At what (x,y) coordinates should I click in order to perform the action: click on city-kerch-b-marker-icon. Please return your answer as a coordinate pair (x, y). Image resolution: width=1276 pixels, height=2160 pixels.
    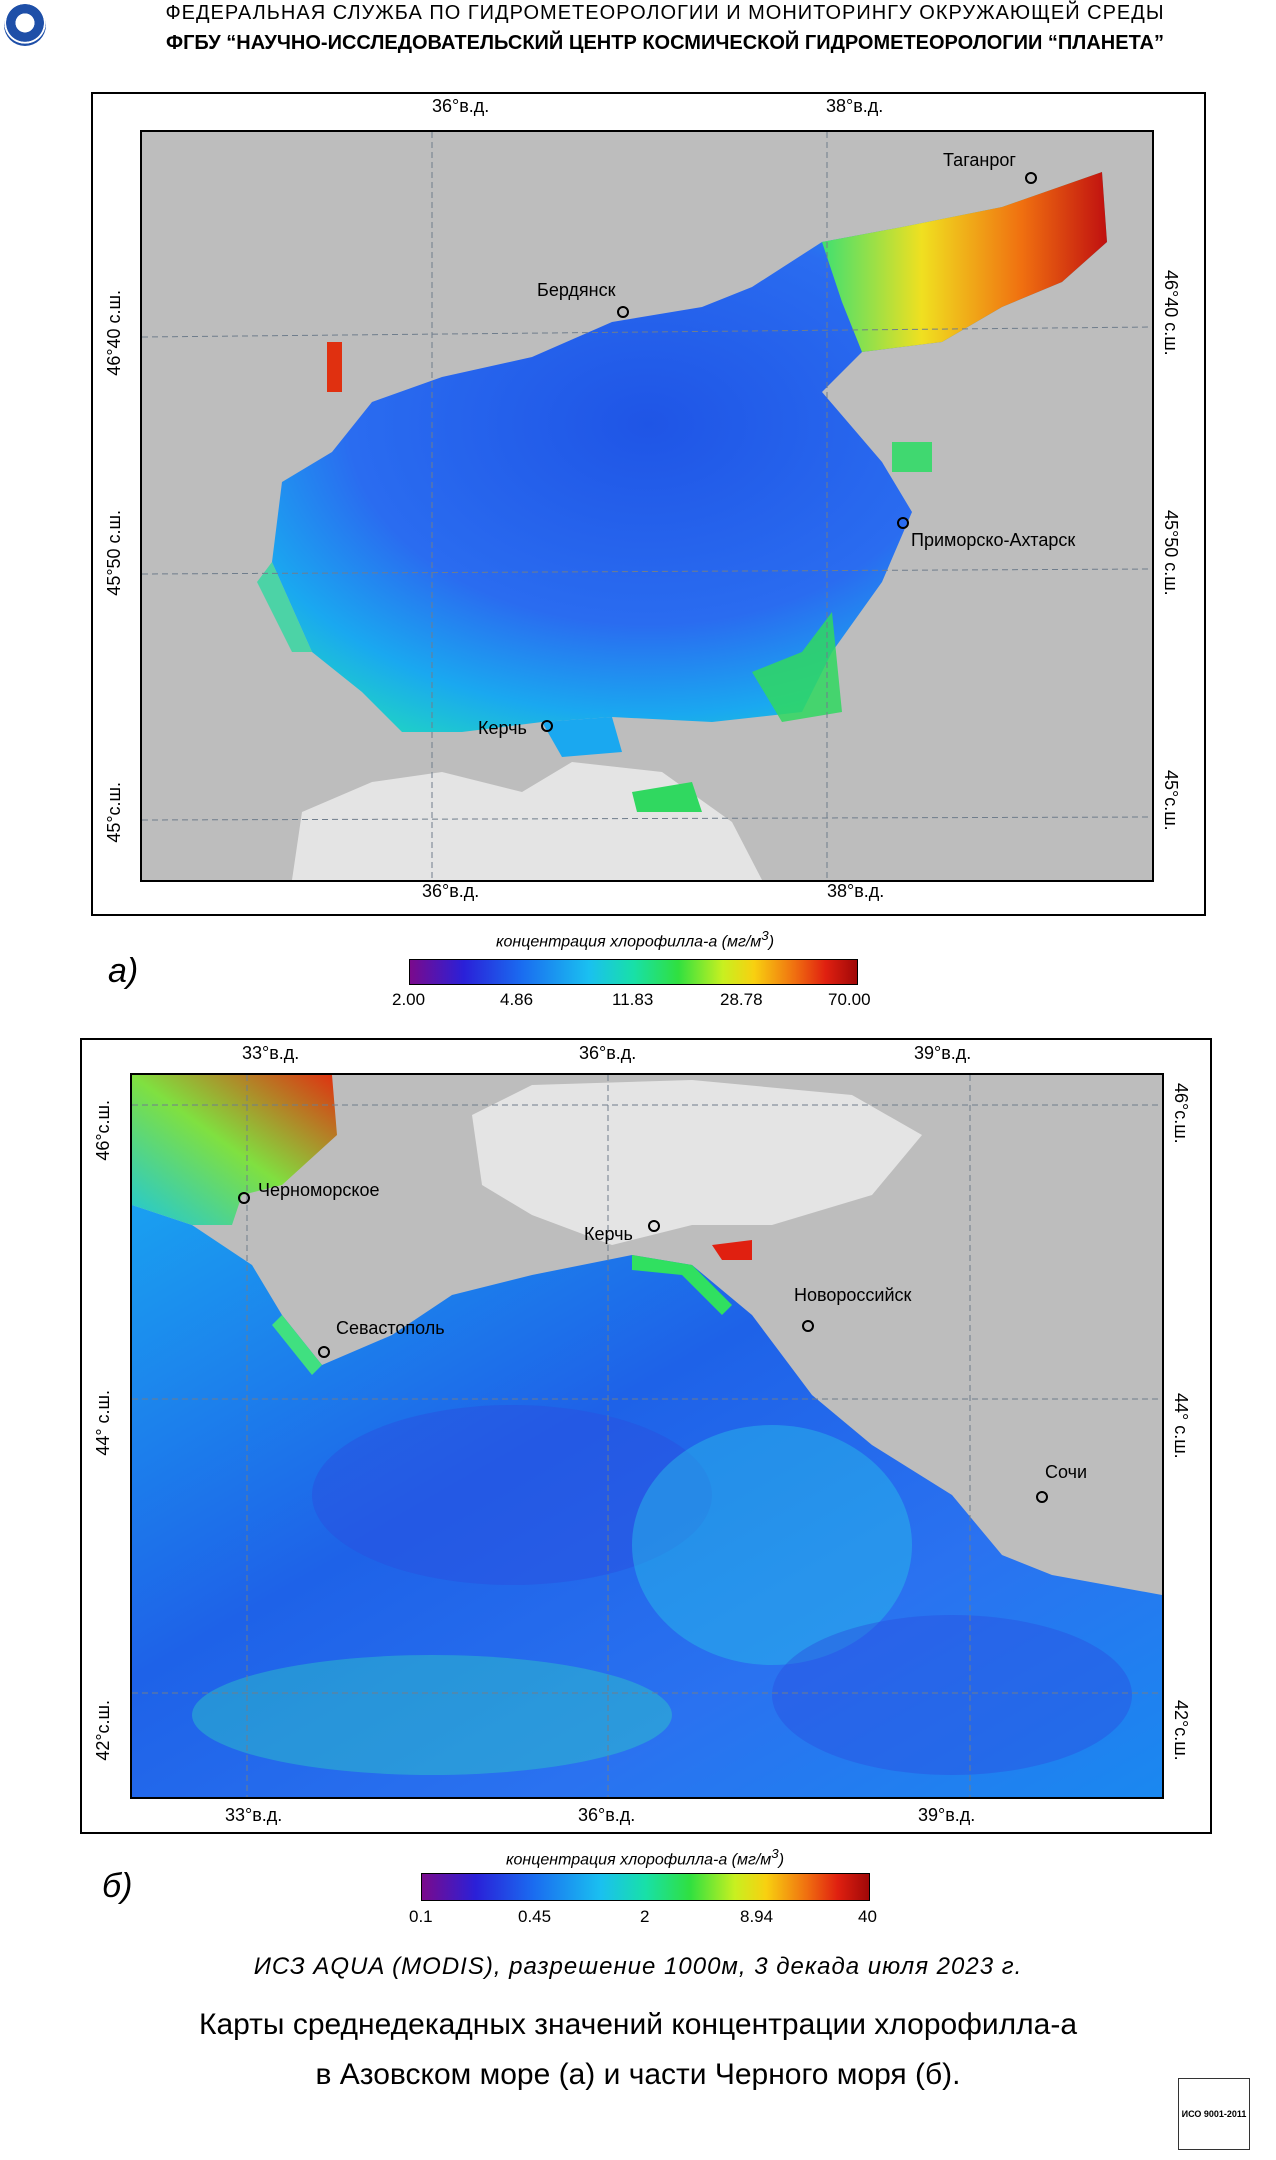
    Looking at the image, I should click on (654, 1226).